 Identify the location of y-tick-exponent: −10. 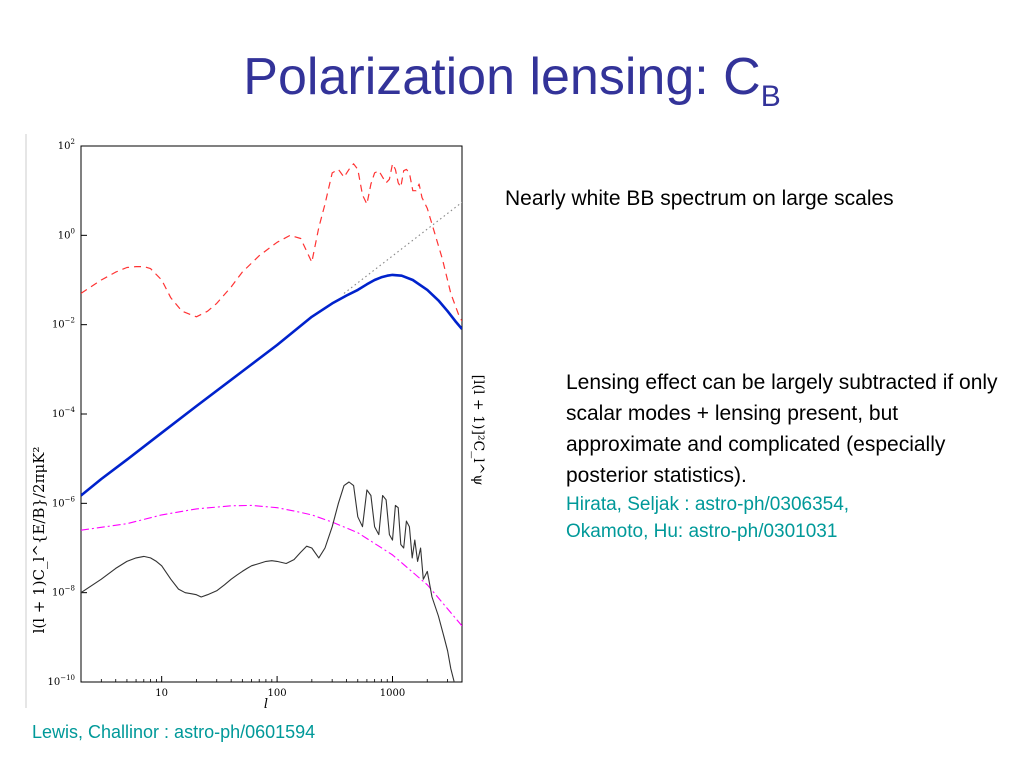
(67, 678).